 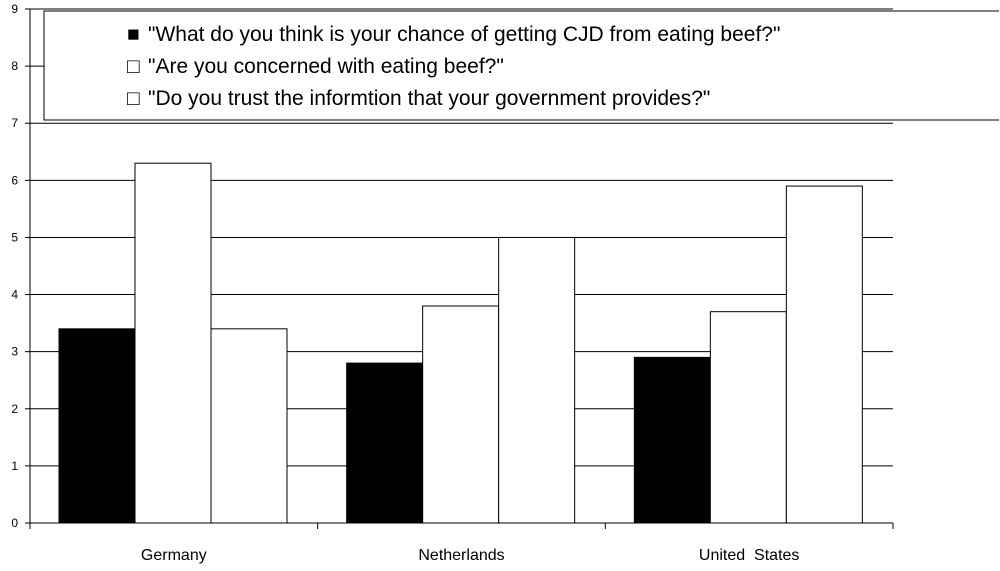 What do you see at coordinates (14, 123) in the screenshot?
I see `y-tick-label-7: 7` at bounding box center [14, 123].